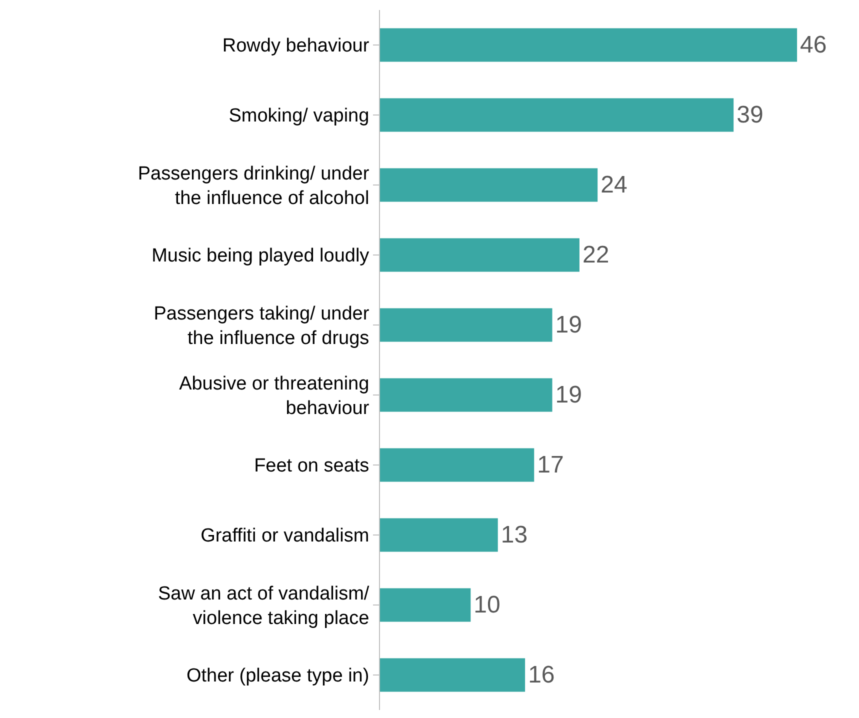 The image size is (859, 718). Describe the element at coordinates (278, 676) in the screenshot. I see `y-tick-label: Other (please type in)` at that location.